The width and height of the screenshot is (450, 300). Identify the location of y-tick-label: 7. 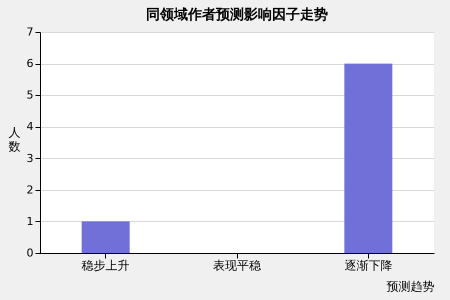
(30, 32).